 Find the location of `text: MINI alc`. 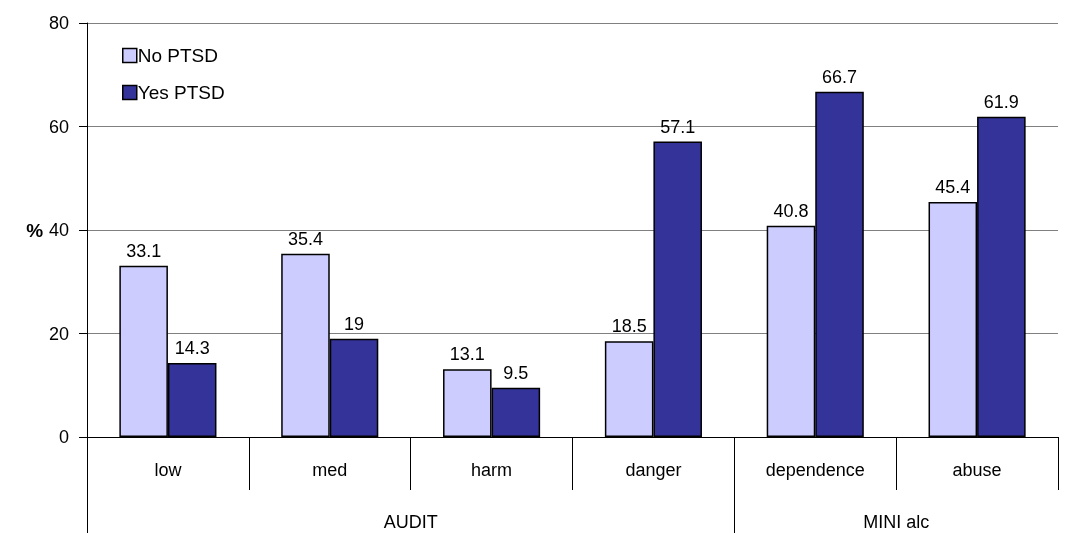

text: MINI alc is located at coordinates (896, 522).